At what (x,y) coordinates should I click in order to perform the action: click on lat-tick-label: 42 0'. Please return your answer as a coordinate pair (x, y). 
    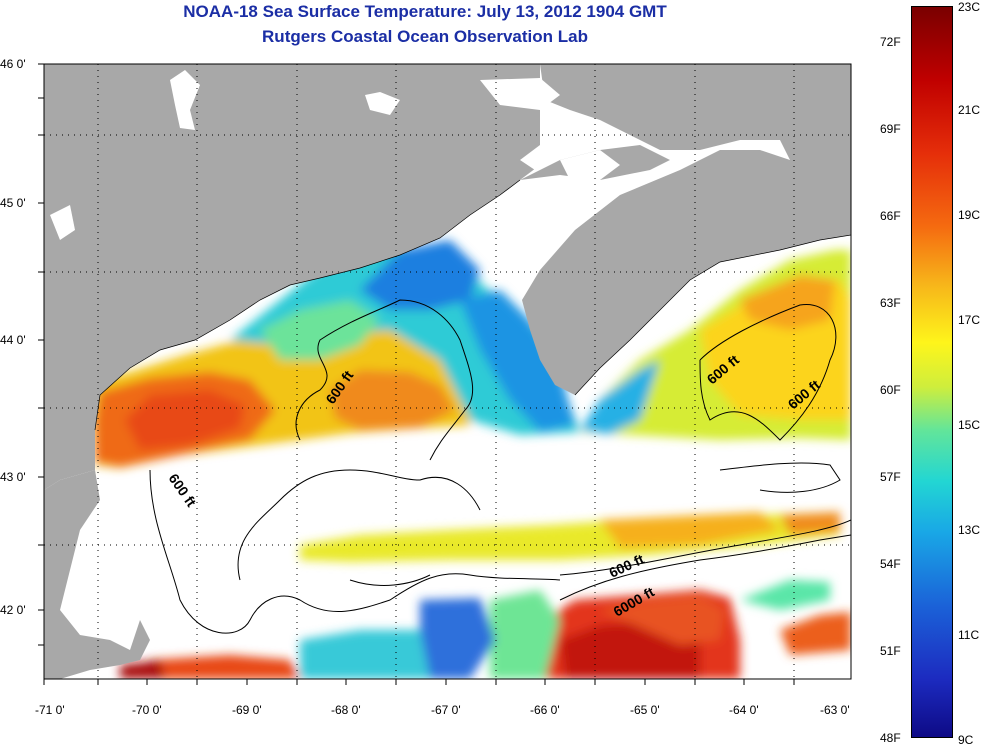
    Looking at the image, I should click on (13, 610).